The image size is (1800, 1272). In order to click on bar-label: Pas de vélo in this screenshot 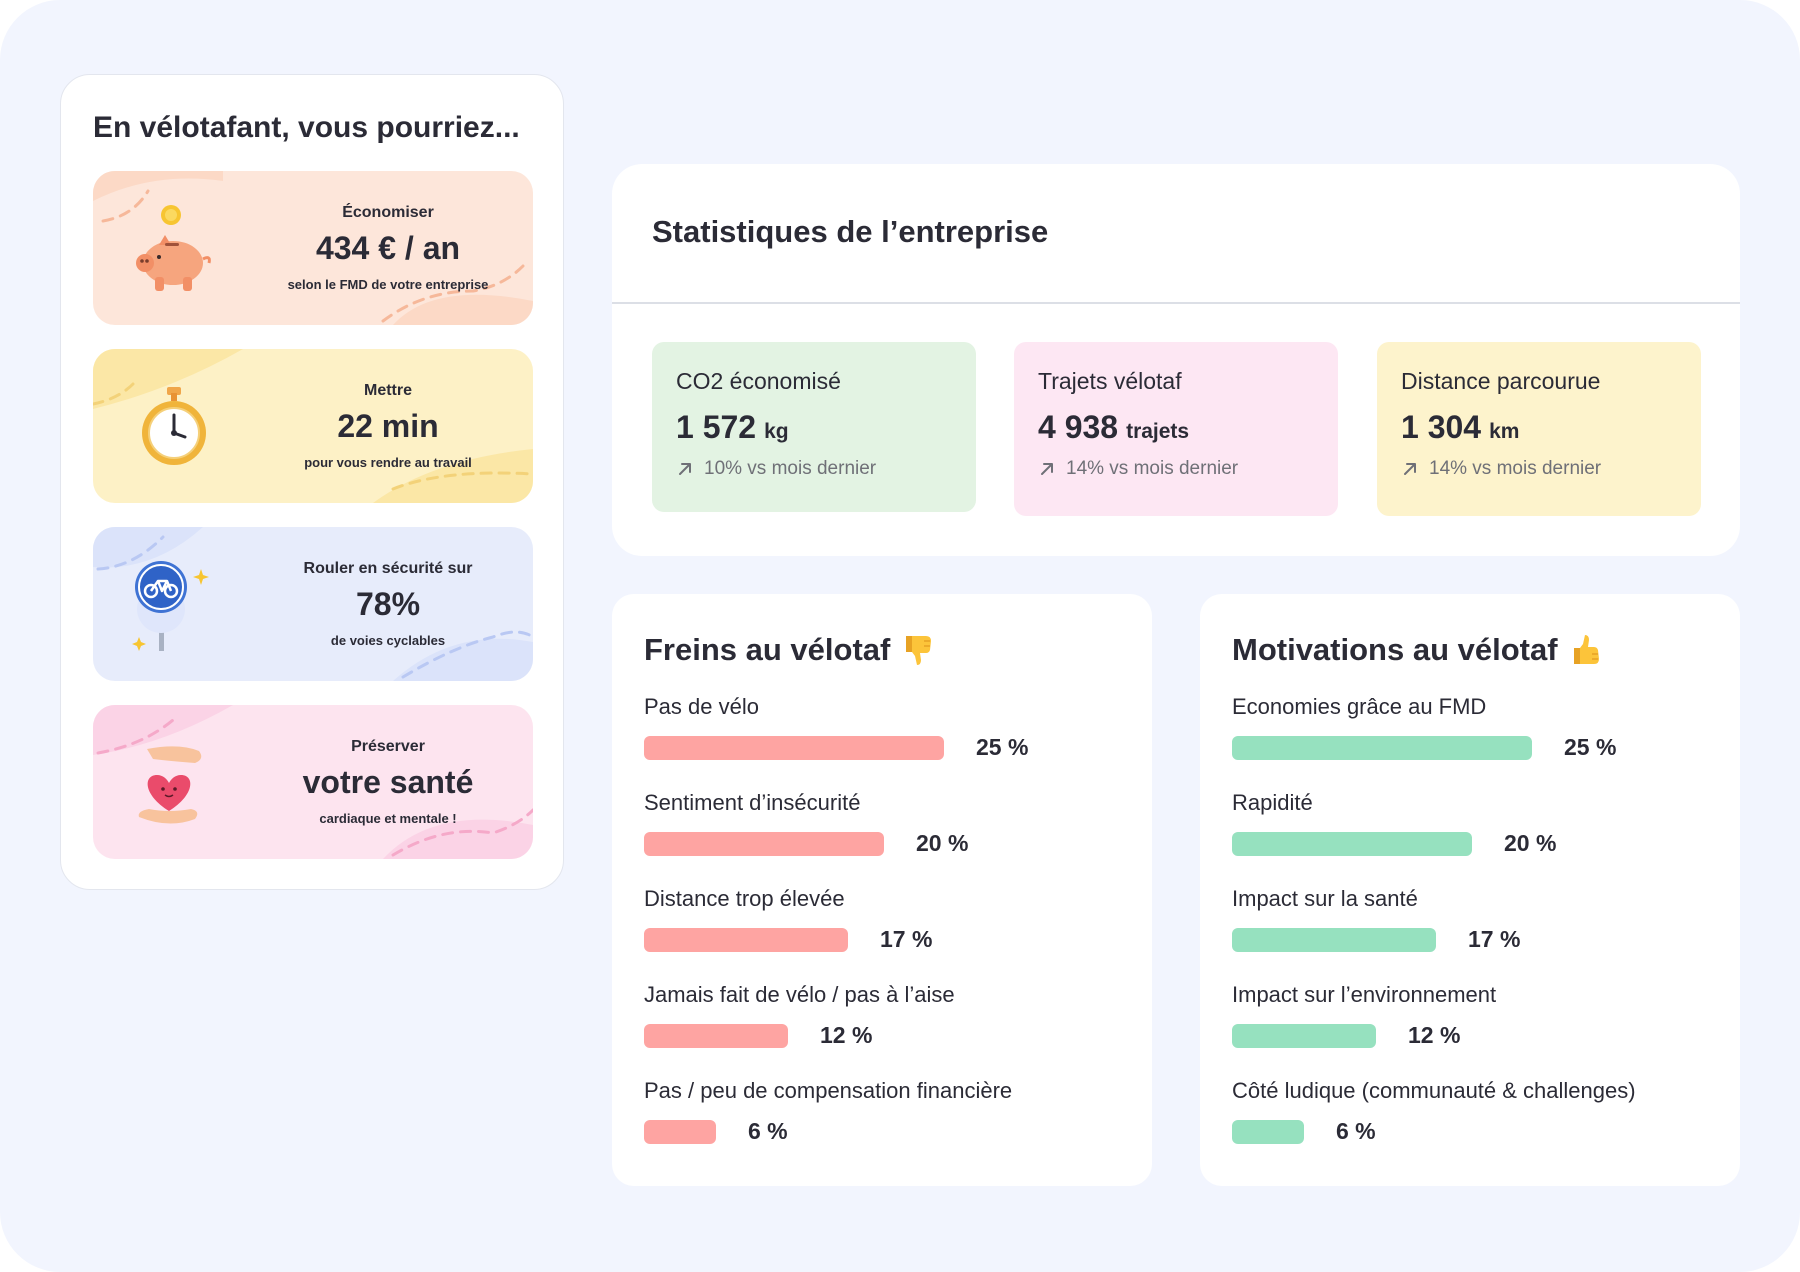, I will do `click(701, 706)`.